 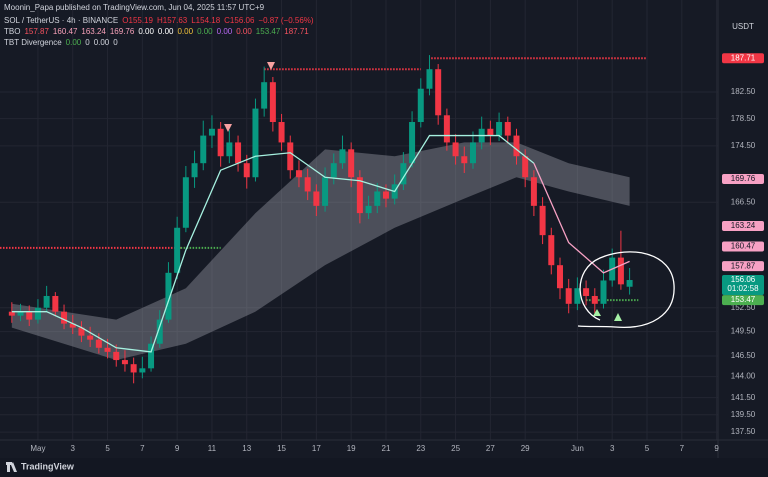 What do you see at coordinates (743, 355) in the screenshot?
I see `y-tick-label: 146.50` at bounding box center [743, 355].